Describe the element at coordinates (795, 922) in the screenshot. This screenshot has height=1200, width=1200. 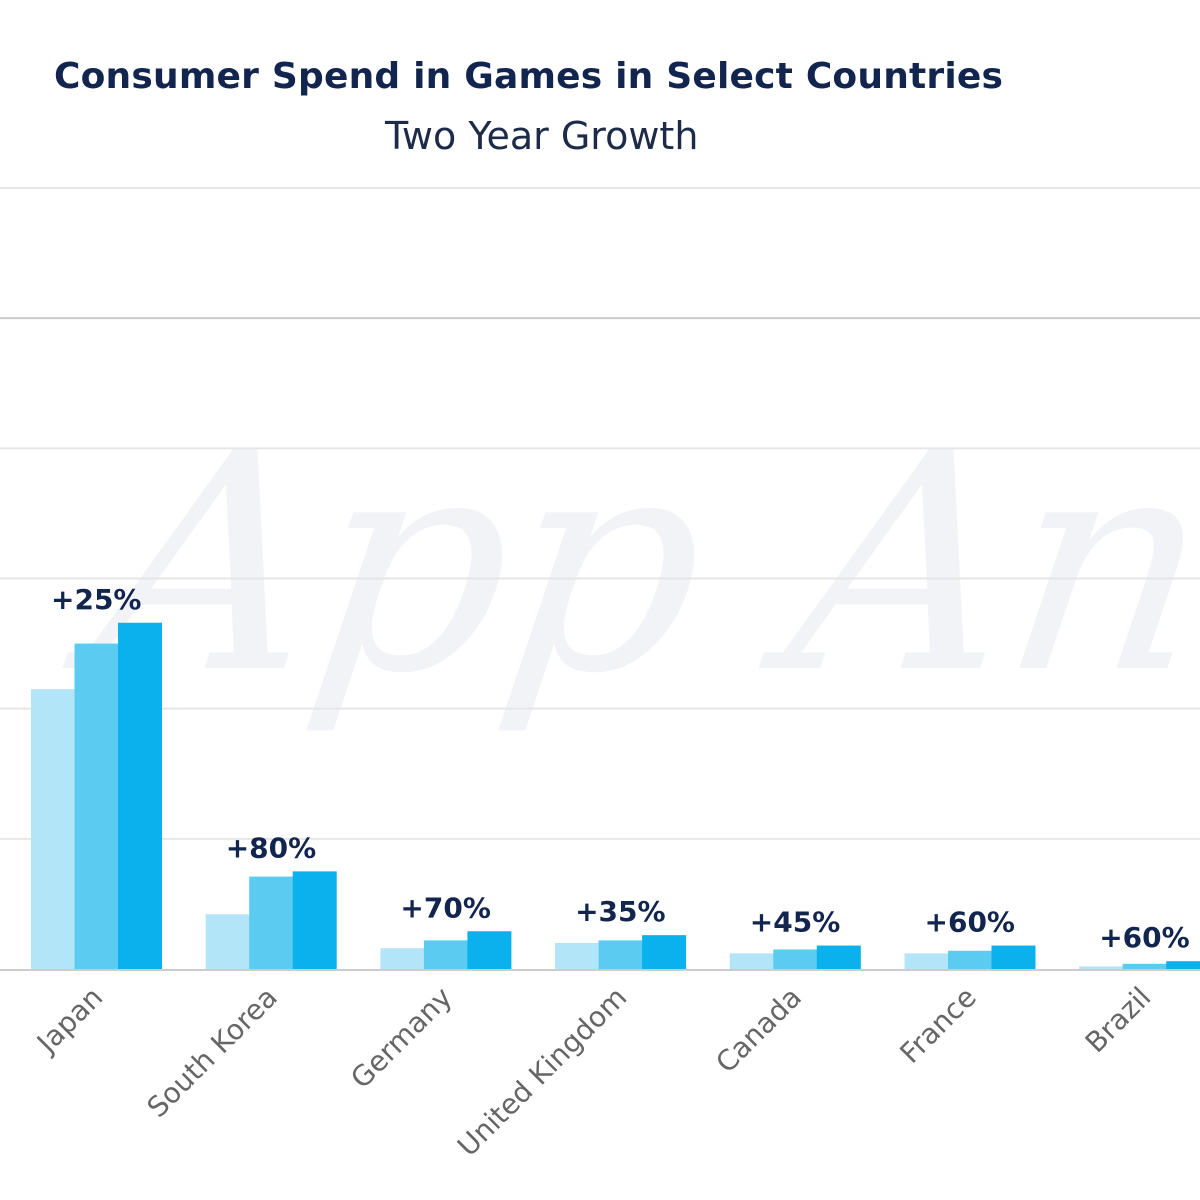
I see `data-label-canada: +45%` at that location.